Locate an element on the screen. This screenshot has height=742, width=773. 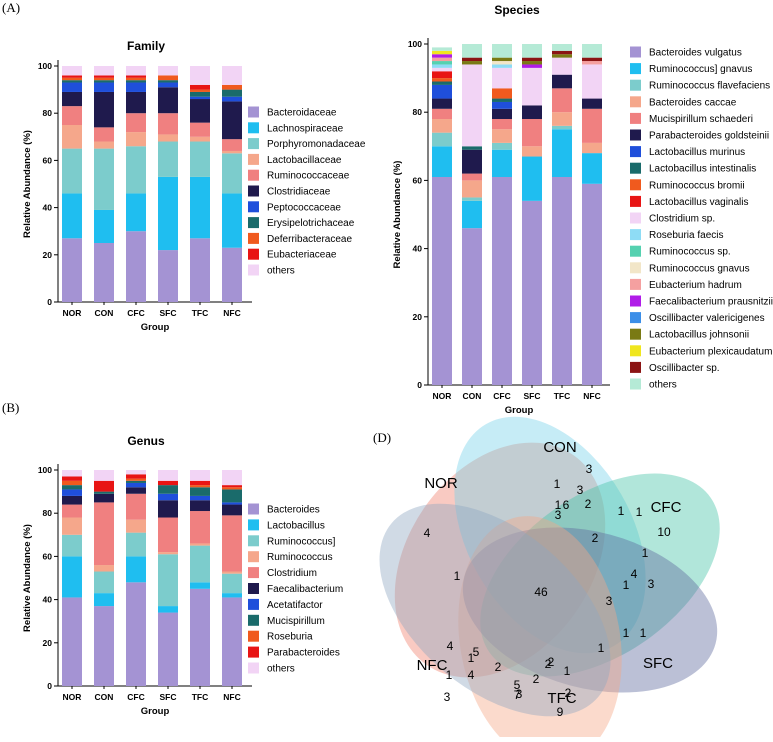
species-y-tick-label: 80 is located at coordinates (418, 112).